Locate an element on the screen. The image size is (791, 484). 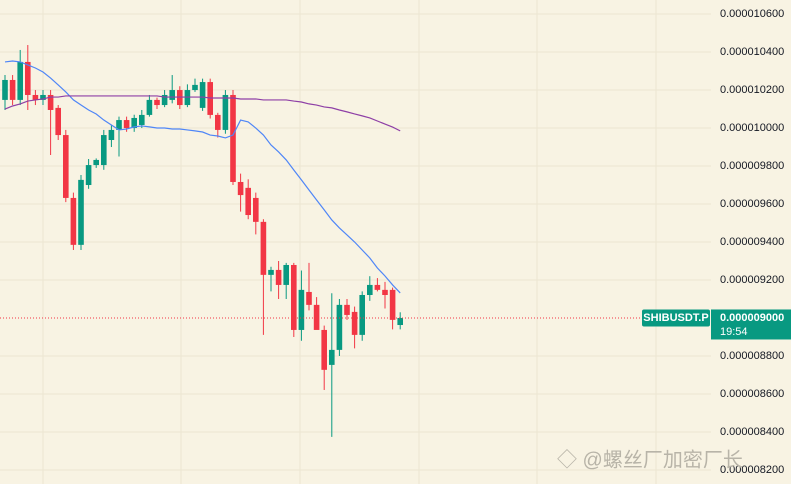
y-tick-label: 0.000010000 is located at coordinates (752, 128).